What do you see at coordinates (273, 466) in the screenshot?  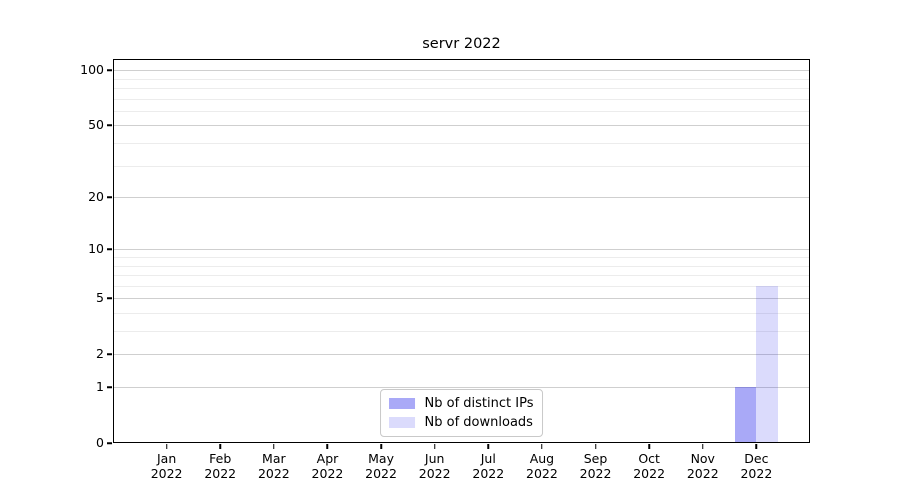 I see `x-axis-tick-label: Mar 2022` at bounding box center [273, 466].